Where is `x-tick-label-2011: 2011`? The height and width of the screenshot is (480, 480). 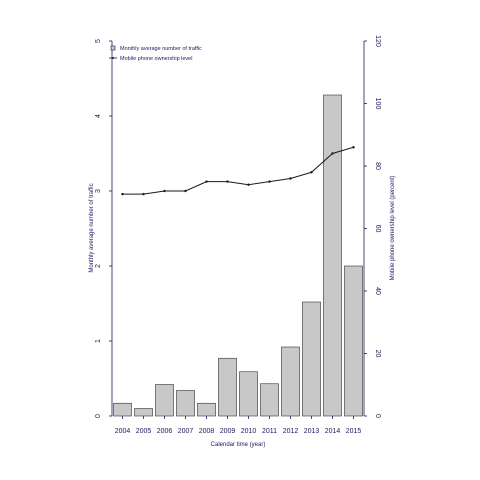 x-tick-label-2011: 2011 is located at coordinates (269, 431).